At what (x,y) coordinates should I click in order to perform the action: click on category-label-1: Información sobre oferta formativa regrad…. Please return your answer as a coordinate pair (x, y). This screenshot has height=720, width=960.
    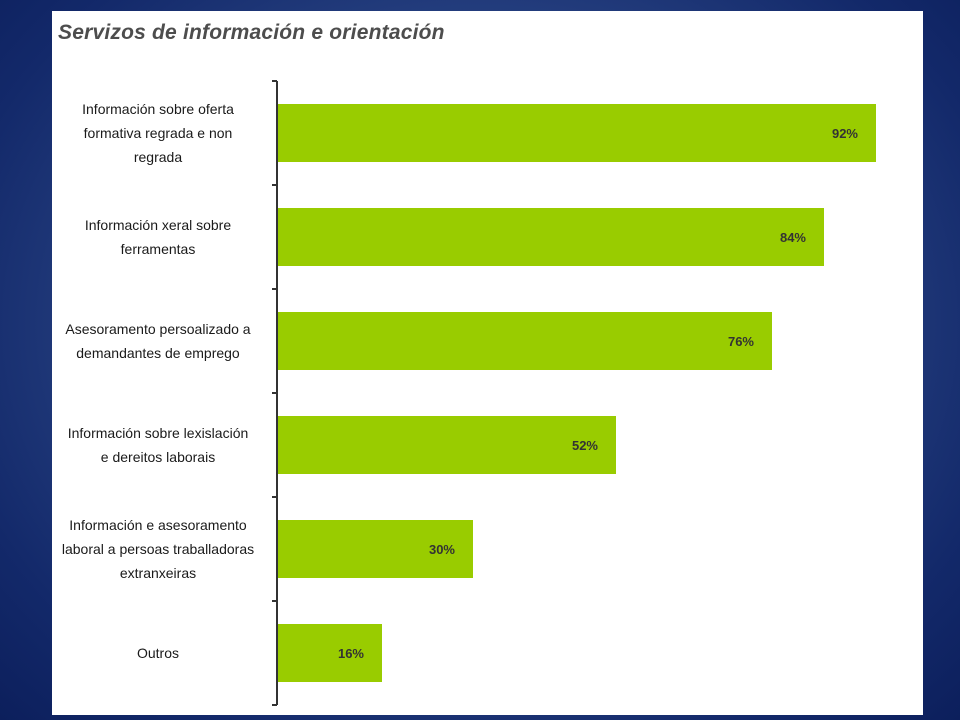
    Looking at the image, I should click on (158, 133).